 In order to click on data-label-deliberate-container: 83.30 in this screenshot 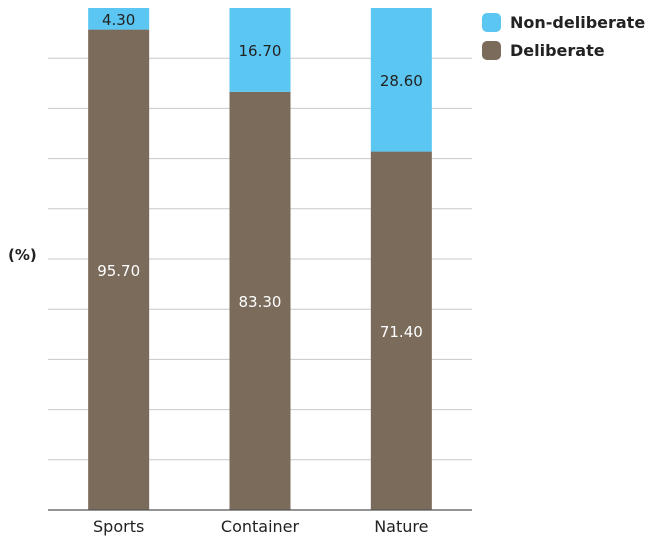, I will do `click(260, 302)`.